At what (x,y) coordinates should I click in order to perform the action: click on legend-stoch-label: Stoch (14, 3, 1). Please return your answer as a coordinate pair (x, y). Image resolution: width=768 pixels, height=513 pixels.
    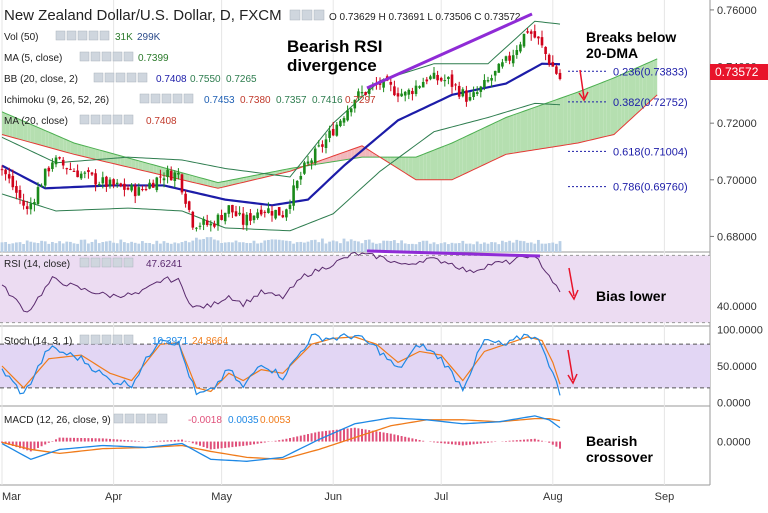
    Looking at the image, I should click on (38, 341).